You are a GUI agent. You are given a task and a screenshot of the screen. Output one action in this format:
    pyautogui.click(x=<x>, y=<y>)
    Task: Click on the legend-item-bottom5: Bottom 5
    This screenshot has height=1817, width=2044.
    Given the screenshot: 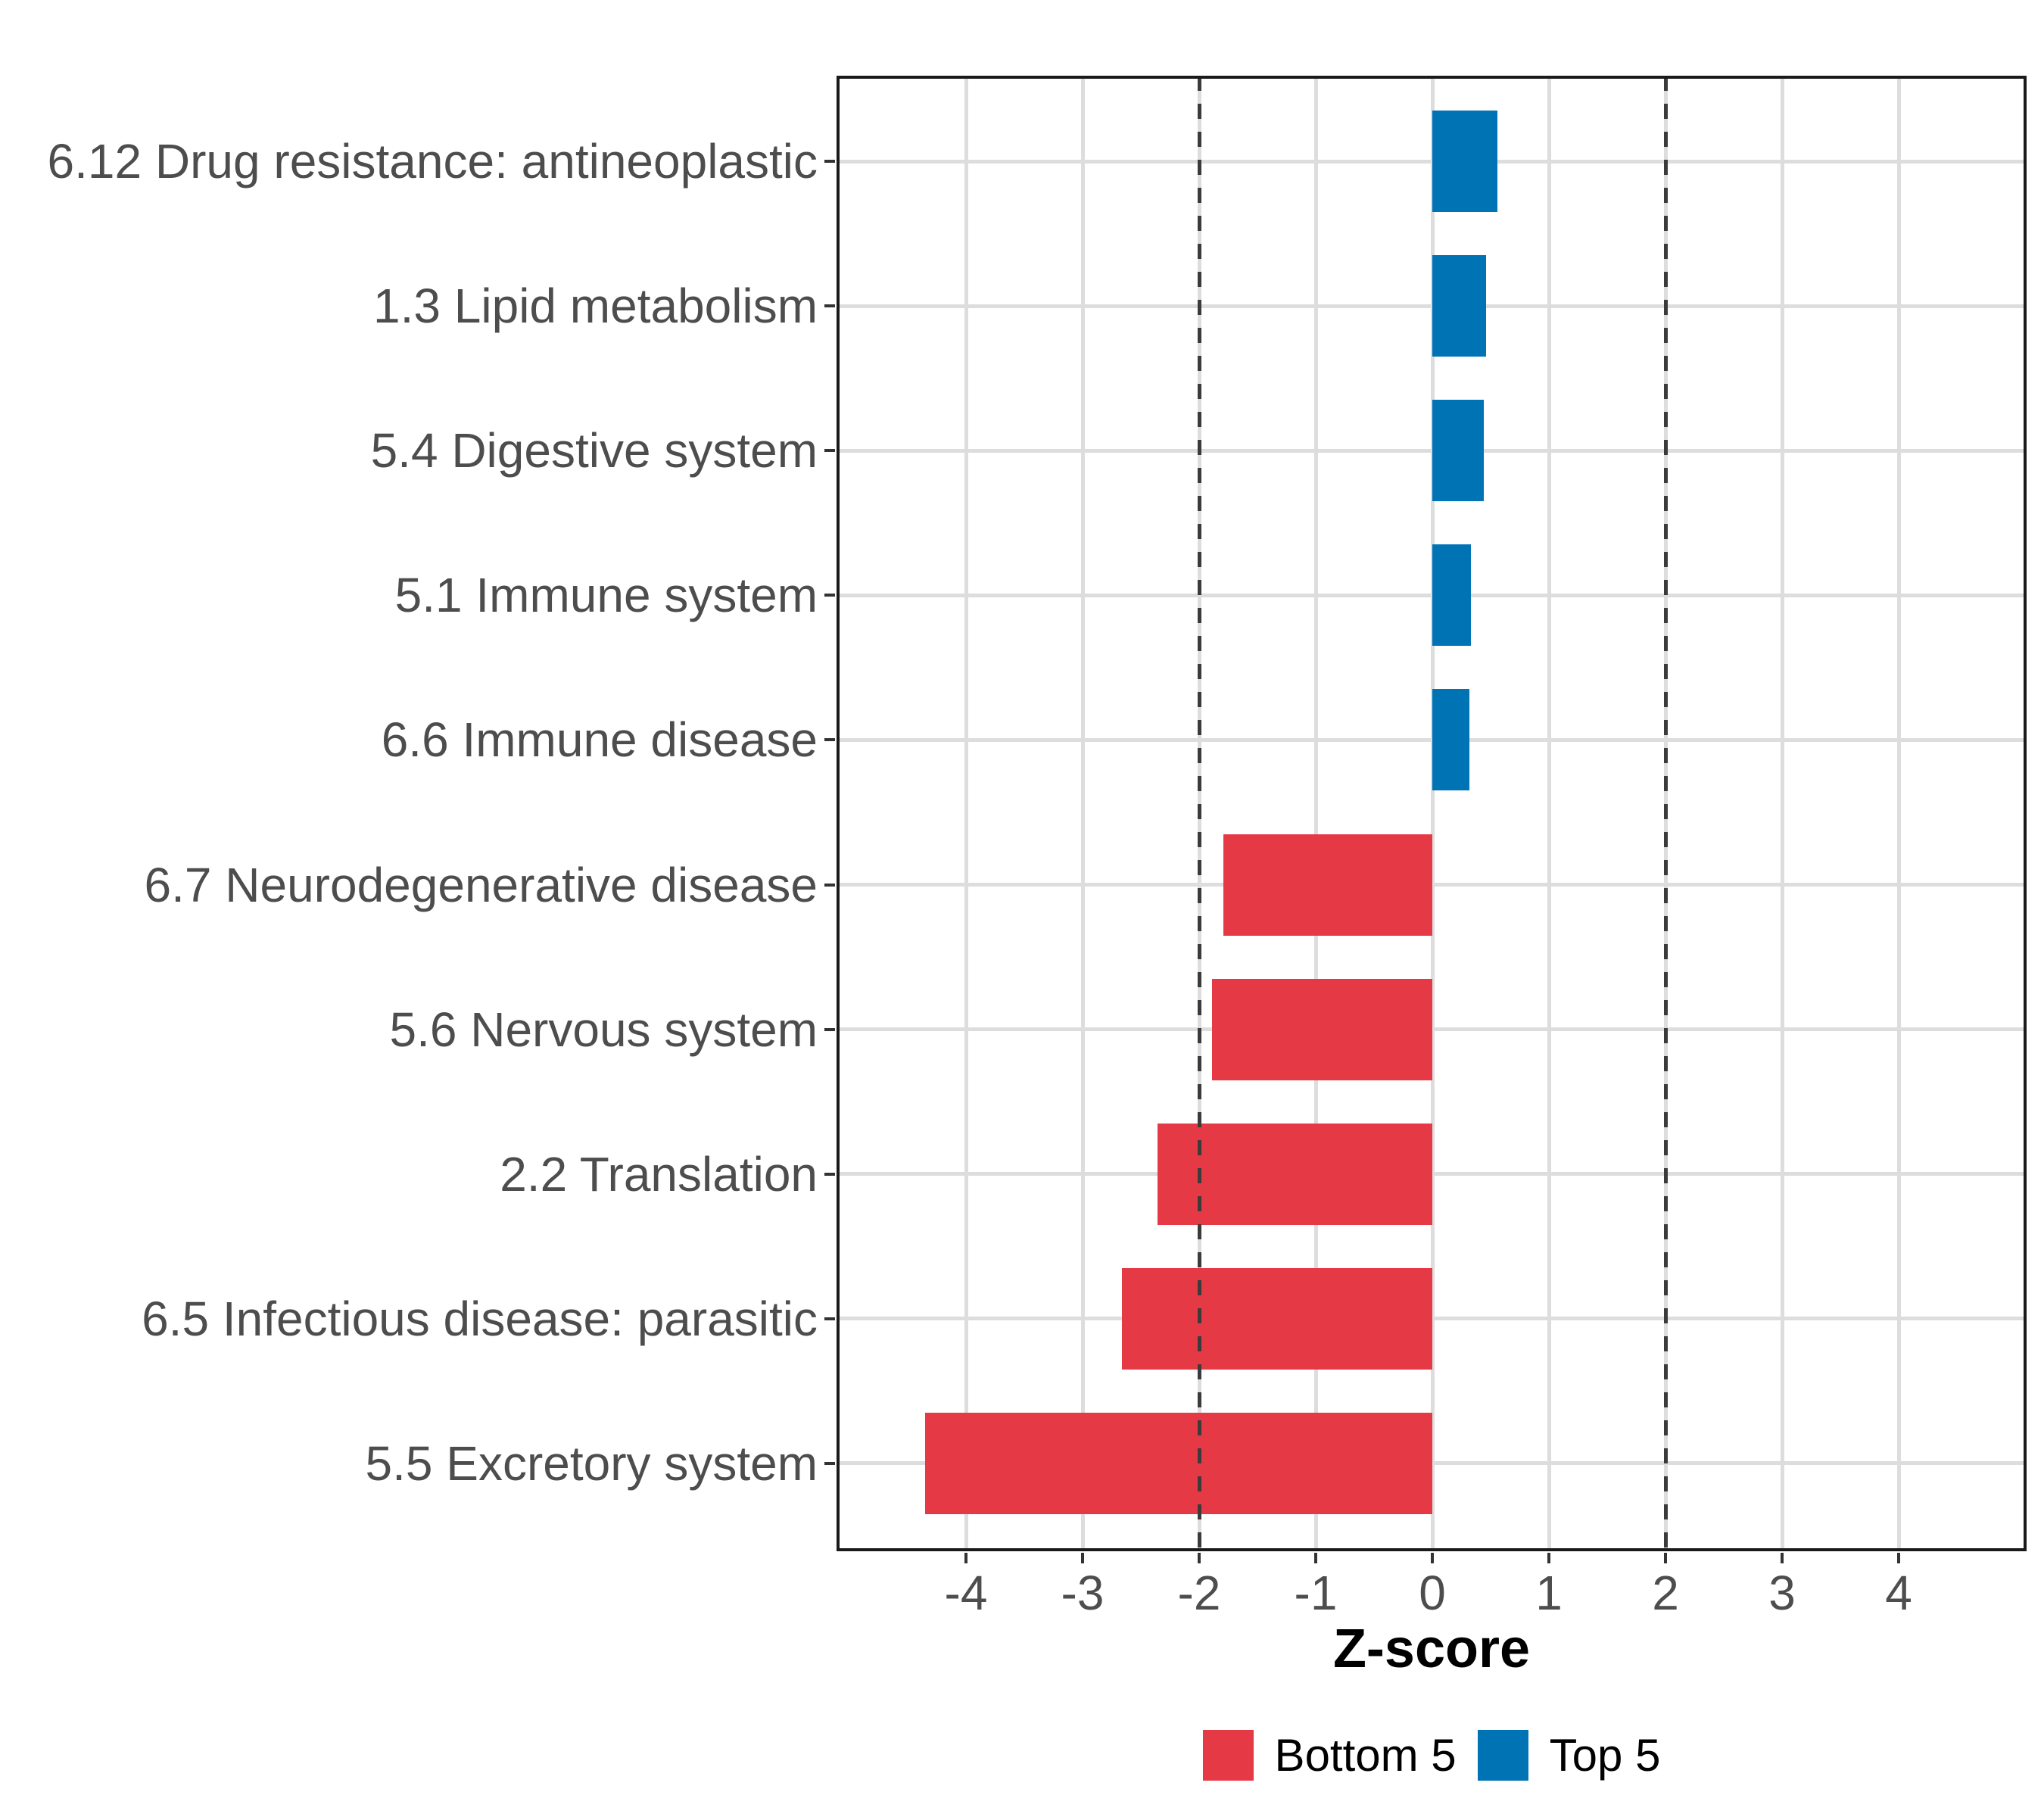 What is the action you would take?
    pyautogui.click(x=1329, y=1755)
    